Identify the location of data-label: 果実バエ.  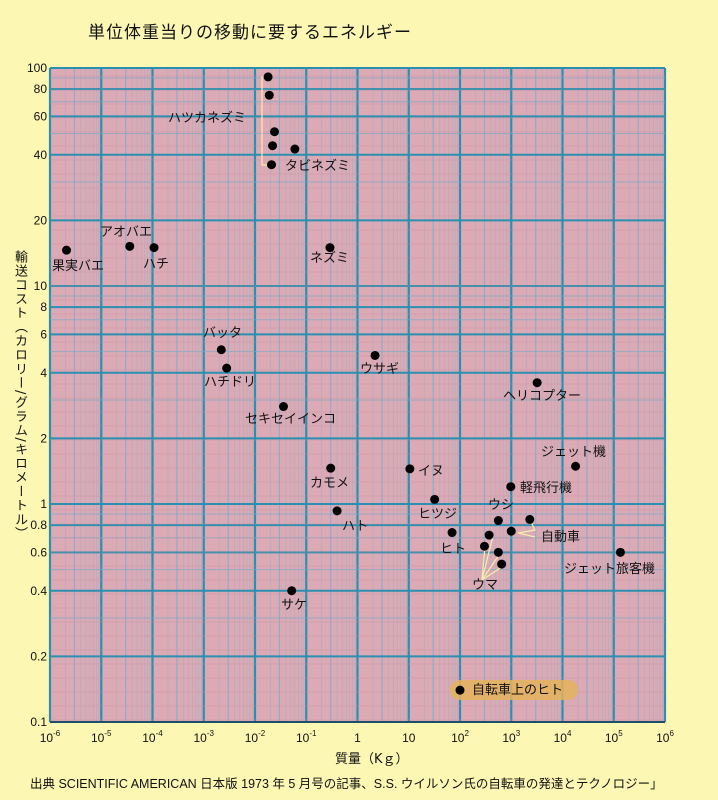
(78, 266).